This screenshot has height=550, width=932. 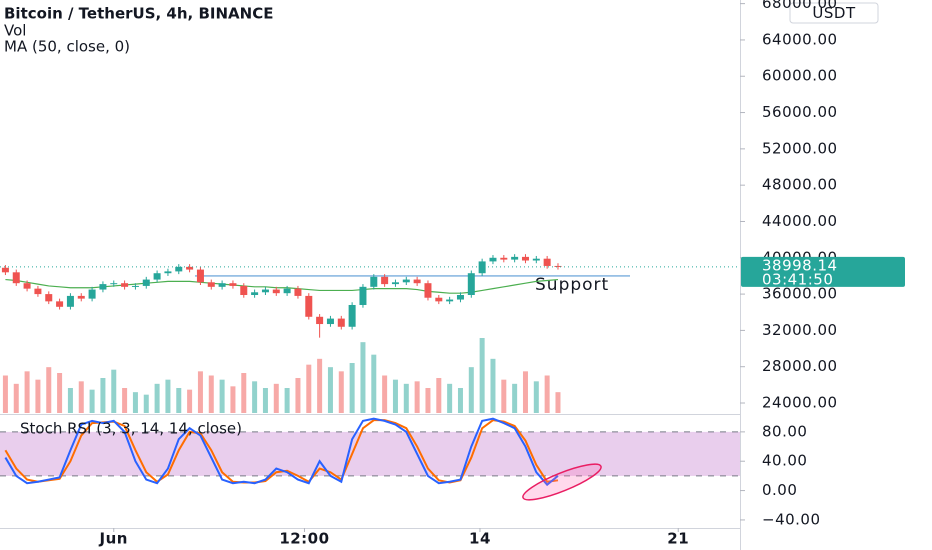 What do you see at coordinates (779, 490) in the screenshot?
I see `y-tick-label: 0.00` at bounding box center [779, 490].